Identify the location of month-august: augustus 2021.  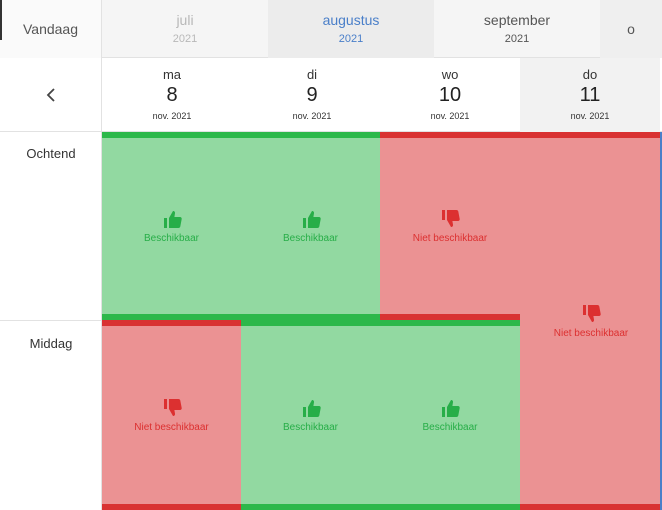
(351, 29).